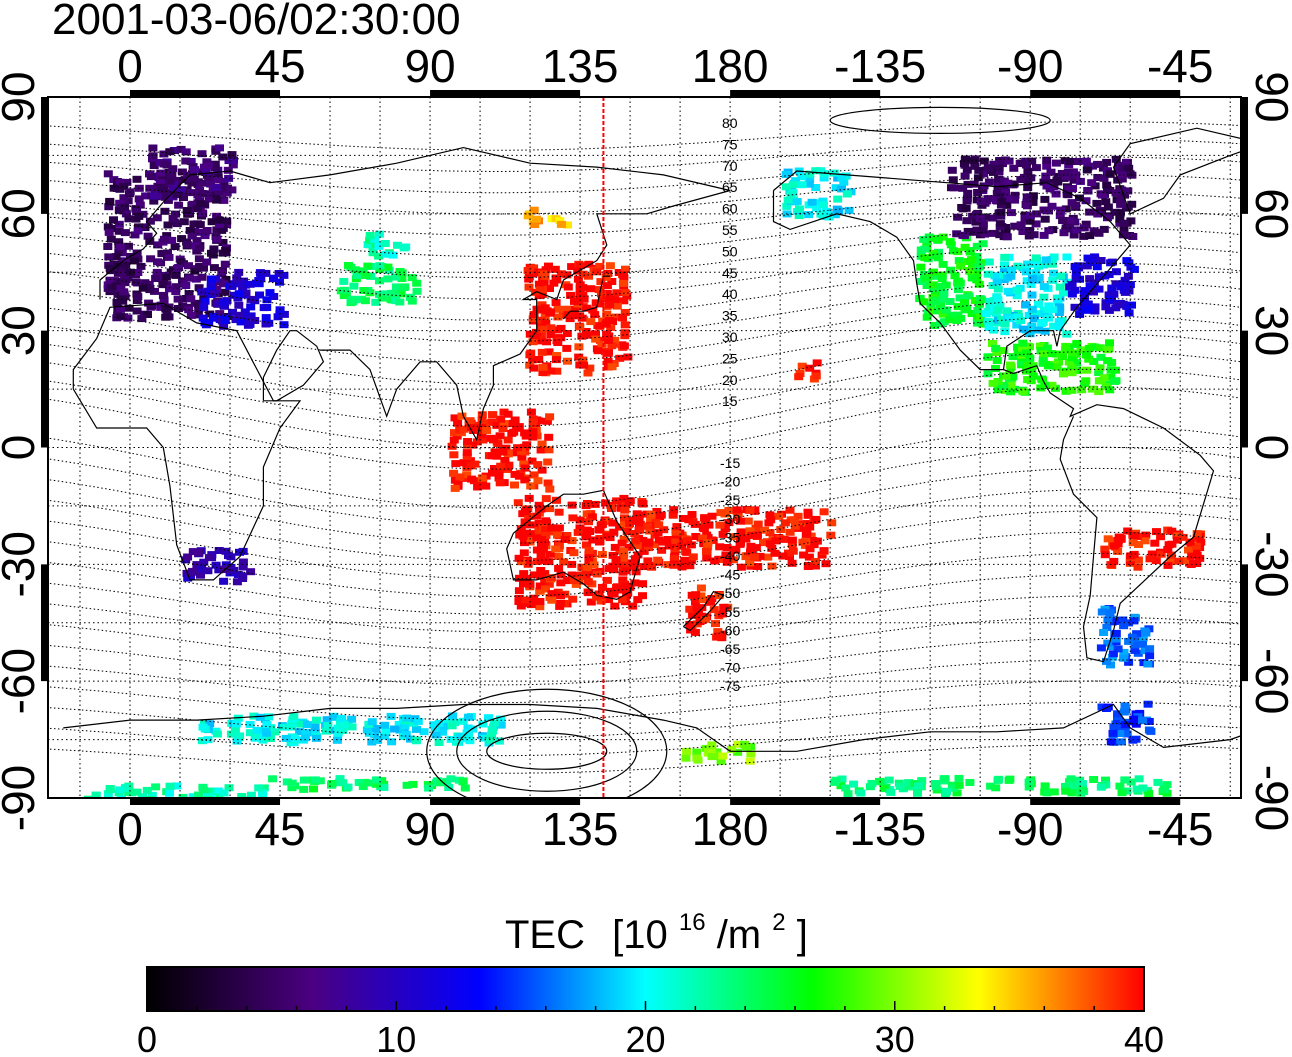 The width and height of the screenshot is (1292, 1057). Describe the element at coordinates (730, 686) in the screenshot. I see `contour-label: -75` at that location.